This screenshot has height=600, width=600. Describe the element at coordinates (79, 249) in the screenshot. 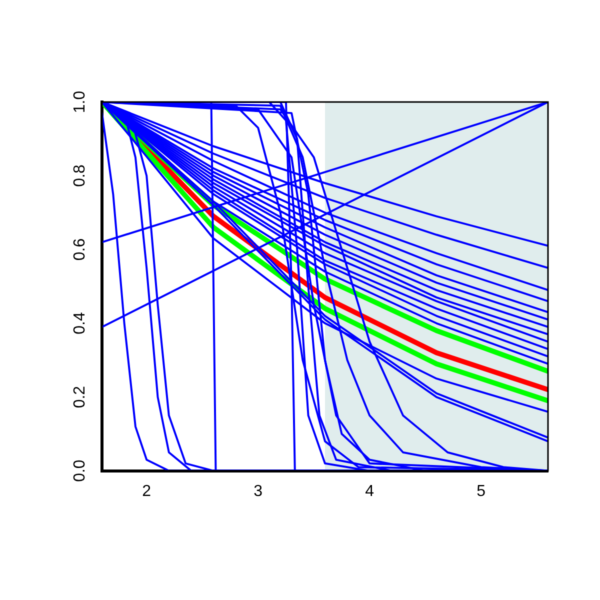

I see `y-tick-label: 0.6` at that location.